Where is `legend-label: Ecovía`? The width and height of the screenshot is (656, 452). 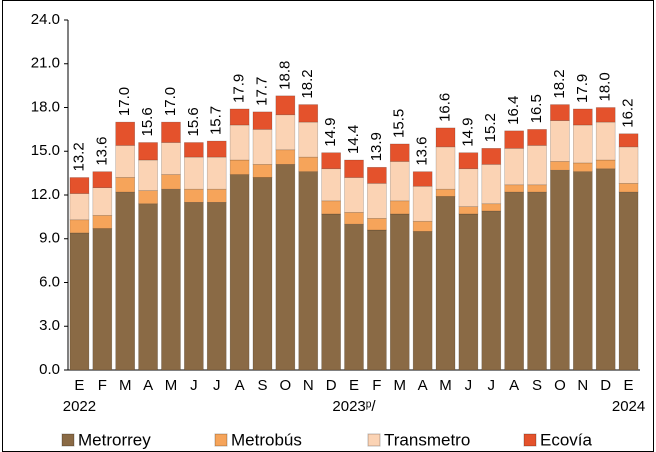 legend-label: Ecovía is located at coordinates (566, 439).